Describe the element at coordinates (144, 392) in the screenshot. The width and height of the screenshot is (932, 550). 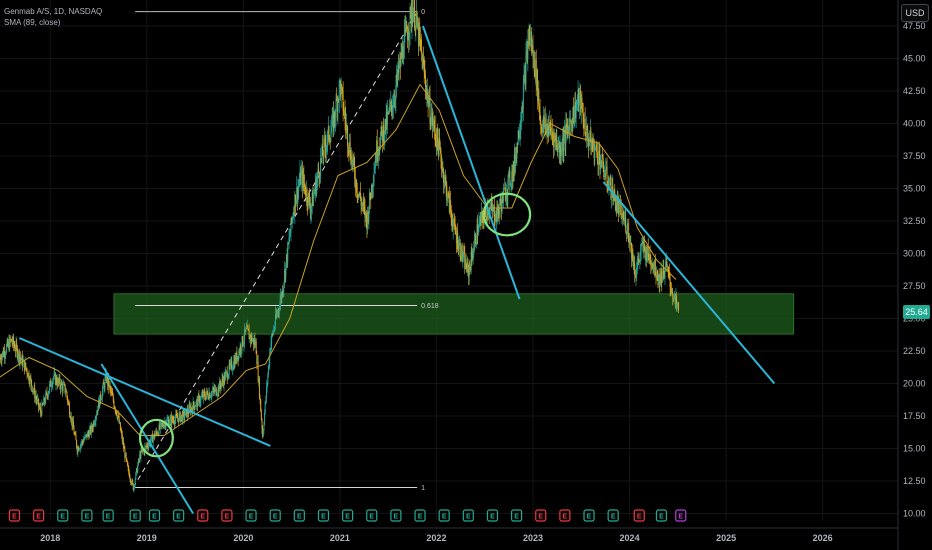
I see `trendline` at that location.